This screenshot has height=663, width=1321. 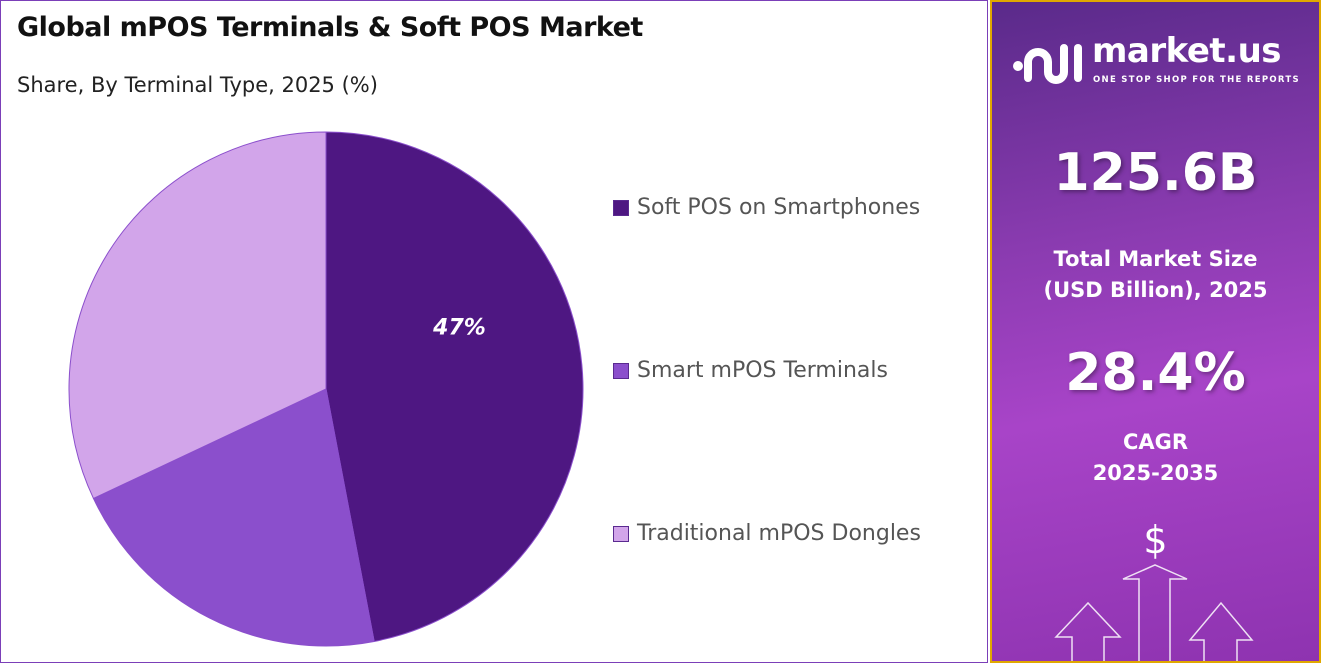 What do you see at coordinates (1155, 442) in the screenshot?
I see `cagr-label-1: CAGR` at bounding box center [1155, 442].